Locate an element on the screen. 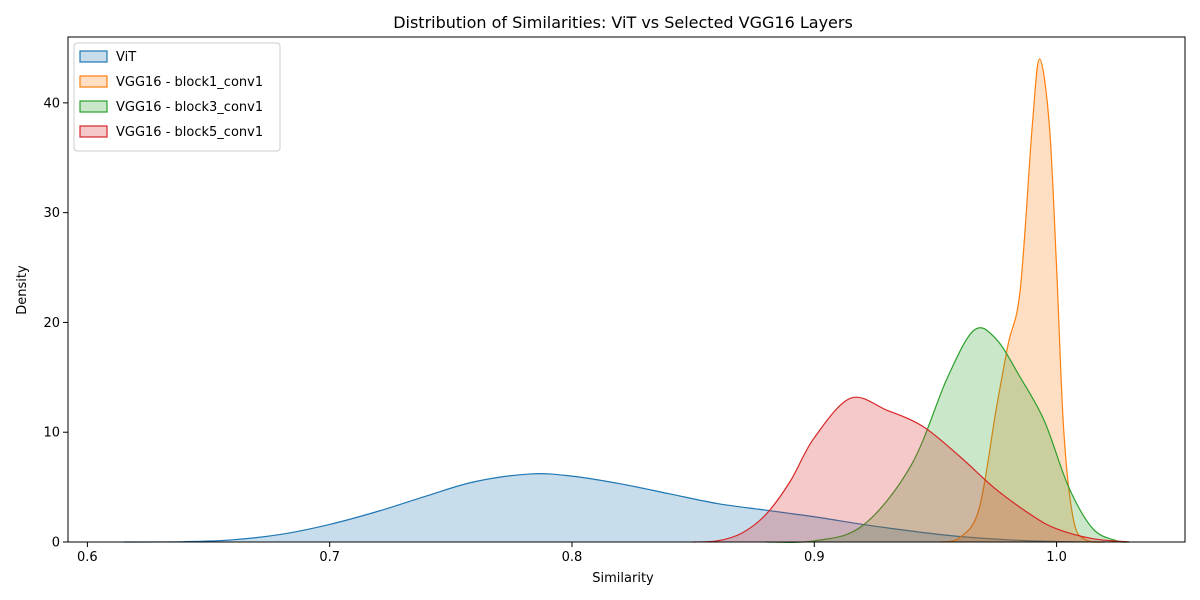 The width and height of the screenshot is (1200, 600). legend-swatch-vit is located at coordinates (93, 56).